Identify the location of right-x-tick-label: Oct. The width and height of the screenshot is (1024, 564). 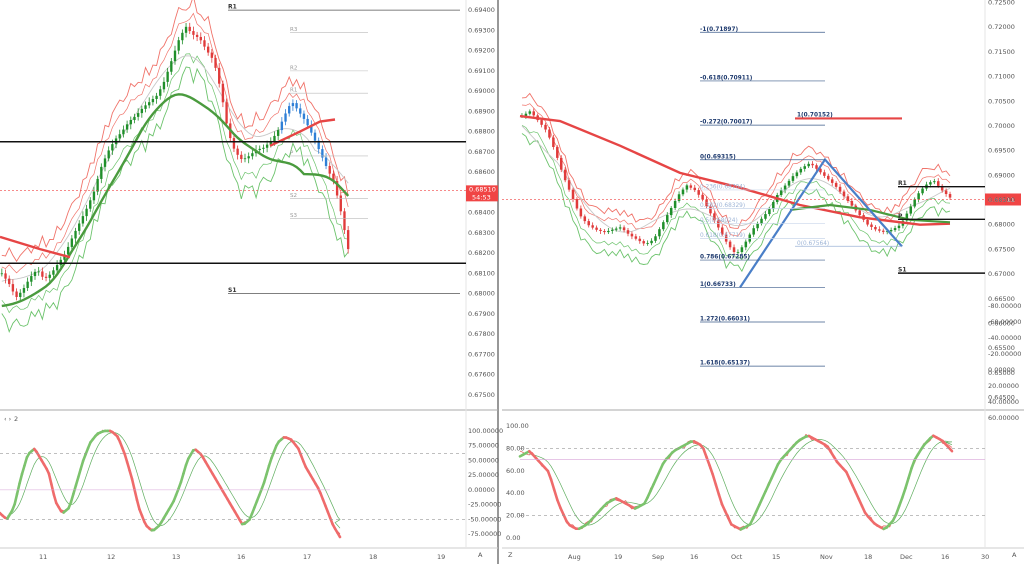
(737, 557).